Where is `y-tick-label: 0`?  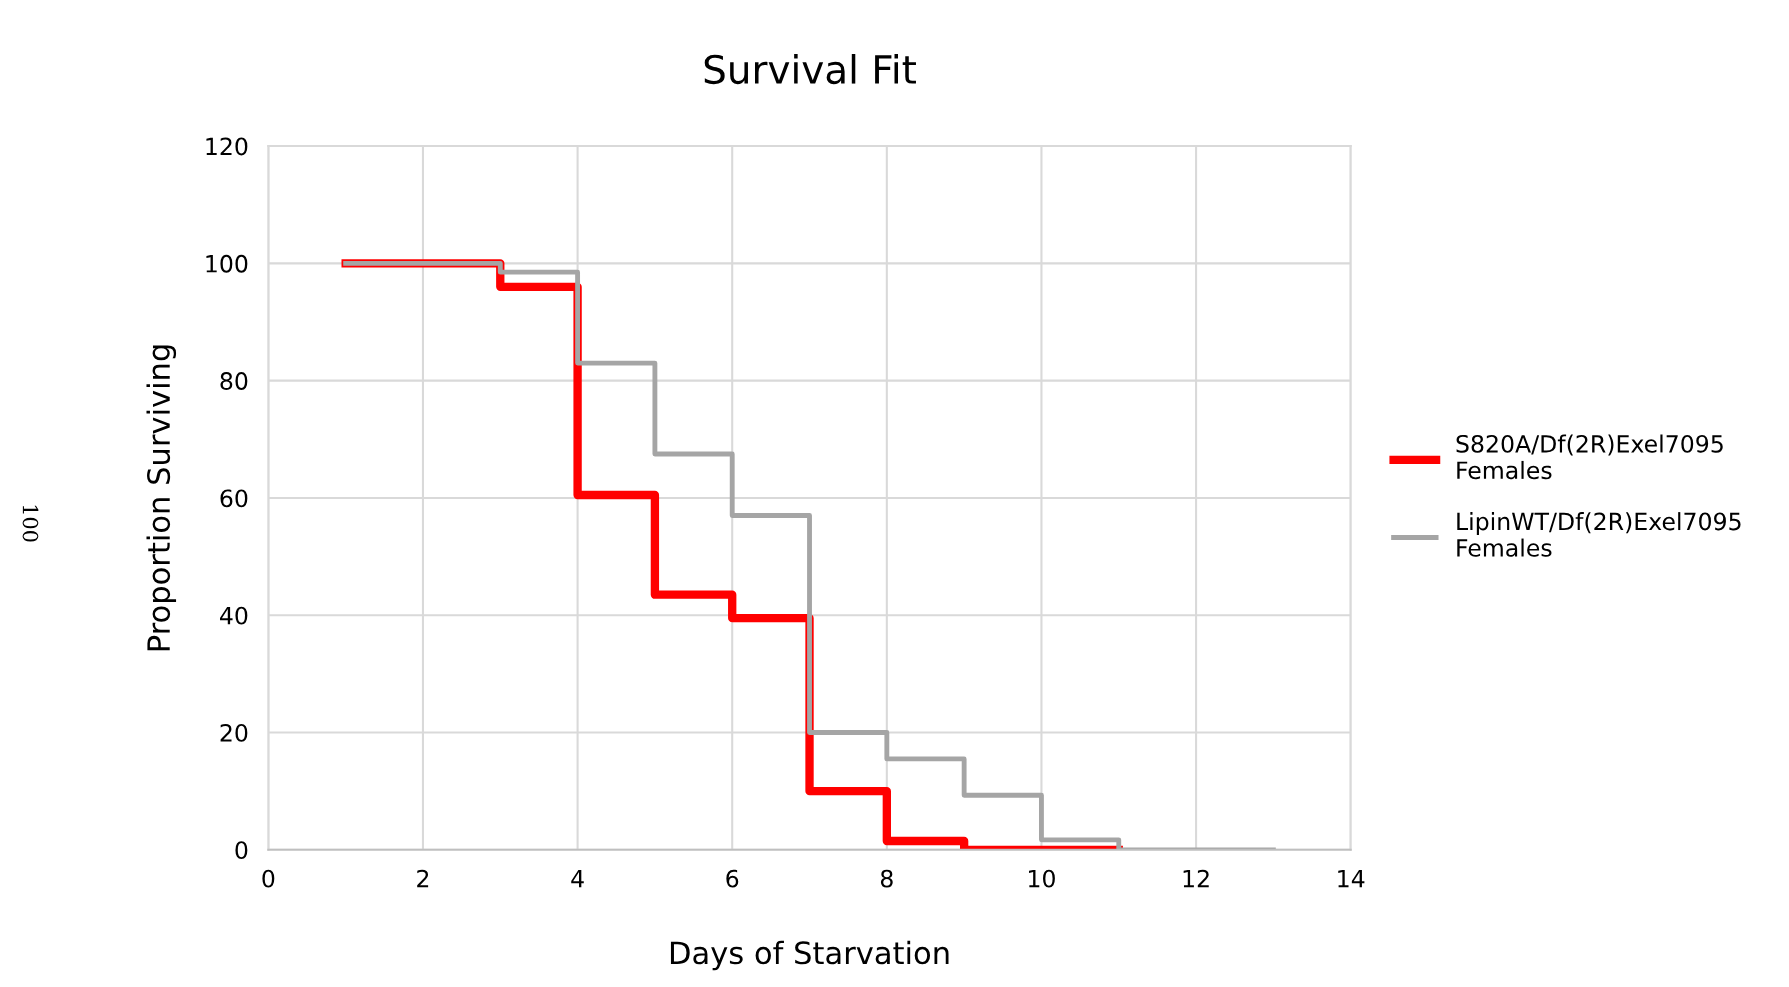 y-tick-label: 0 is located at coordinates (241, 850).